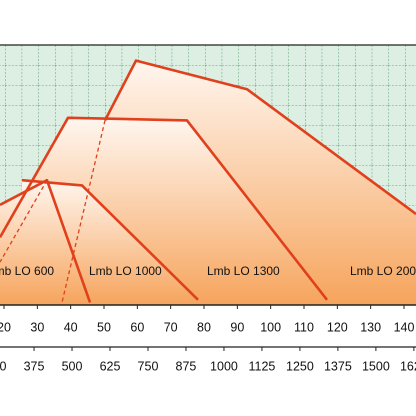 This screenshot has width=416, height=416. I want to click on x2-tick-label: 1375, so click(338, 366).